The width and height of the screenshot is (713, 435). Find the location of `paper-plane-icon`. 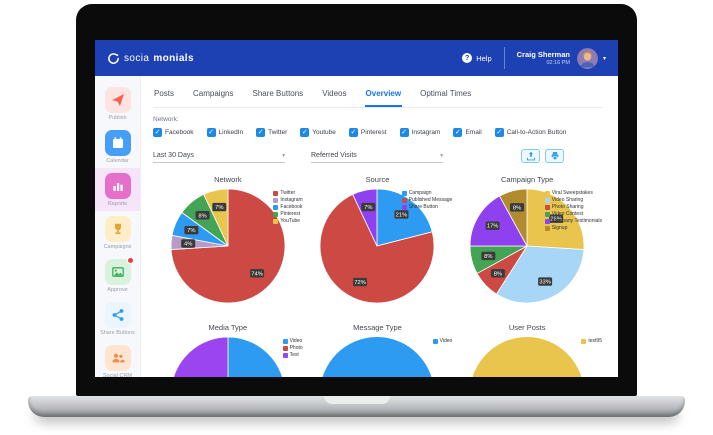

paper-plane-icon is located at coordinates (117, 100).